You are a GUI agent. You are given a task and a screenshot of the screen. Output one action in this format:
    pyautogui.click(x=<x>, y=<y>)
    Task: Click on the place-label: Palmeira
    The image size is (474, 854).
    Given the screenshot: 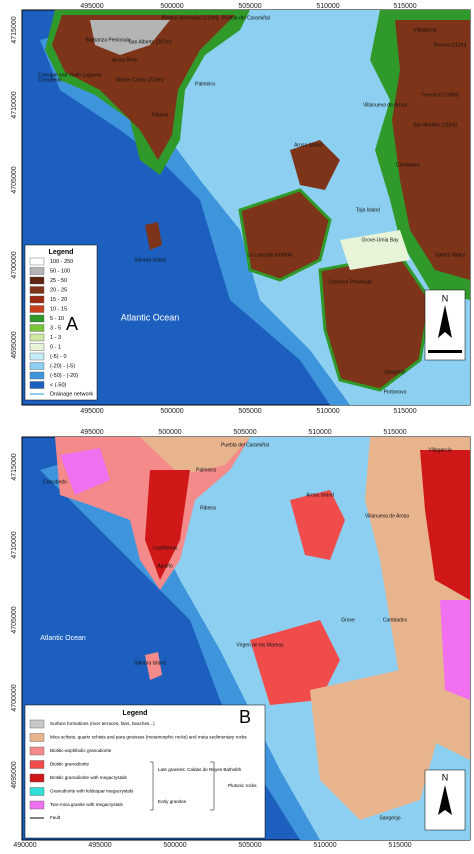 What is the action you would take?
    pyautogui.click(x=205, y=84)
    